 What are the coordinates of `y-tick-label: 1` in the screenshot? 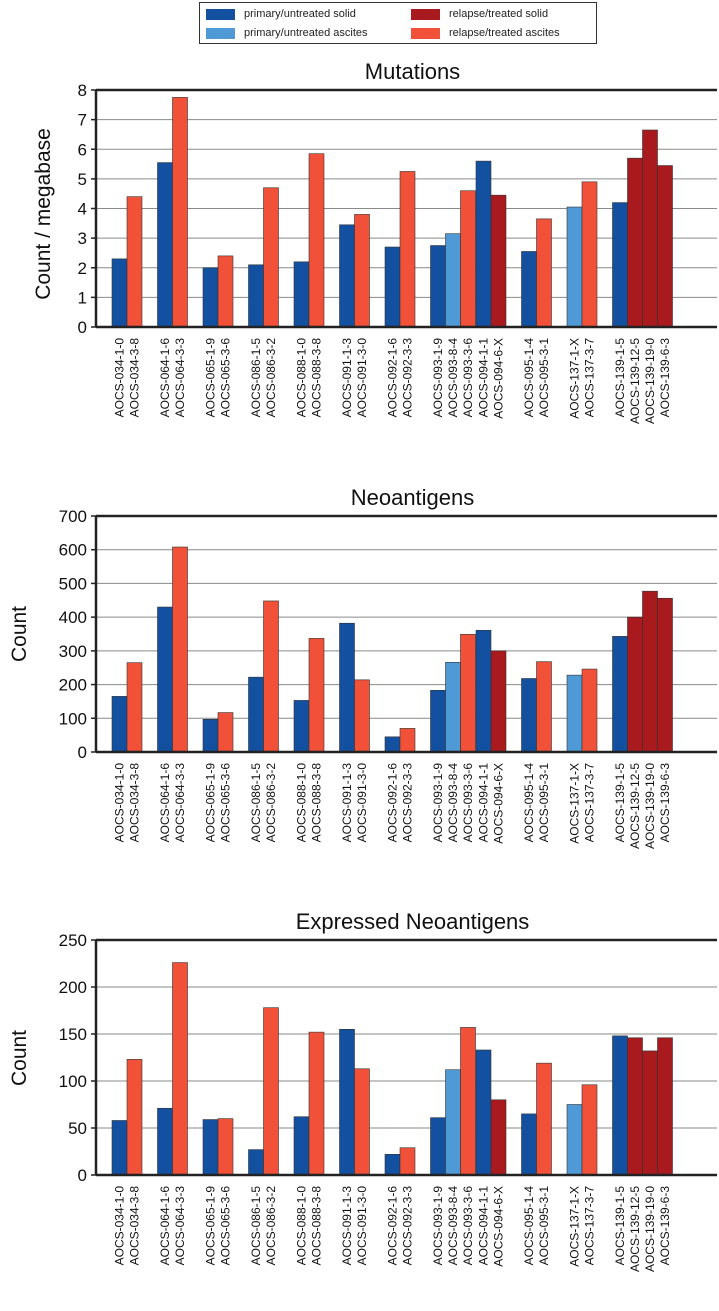 It's located at (82, 297).